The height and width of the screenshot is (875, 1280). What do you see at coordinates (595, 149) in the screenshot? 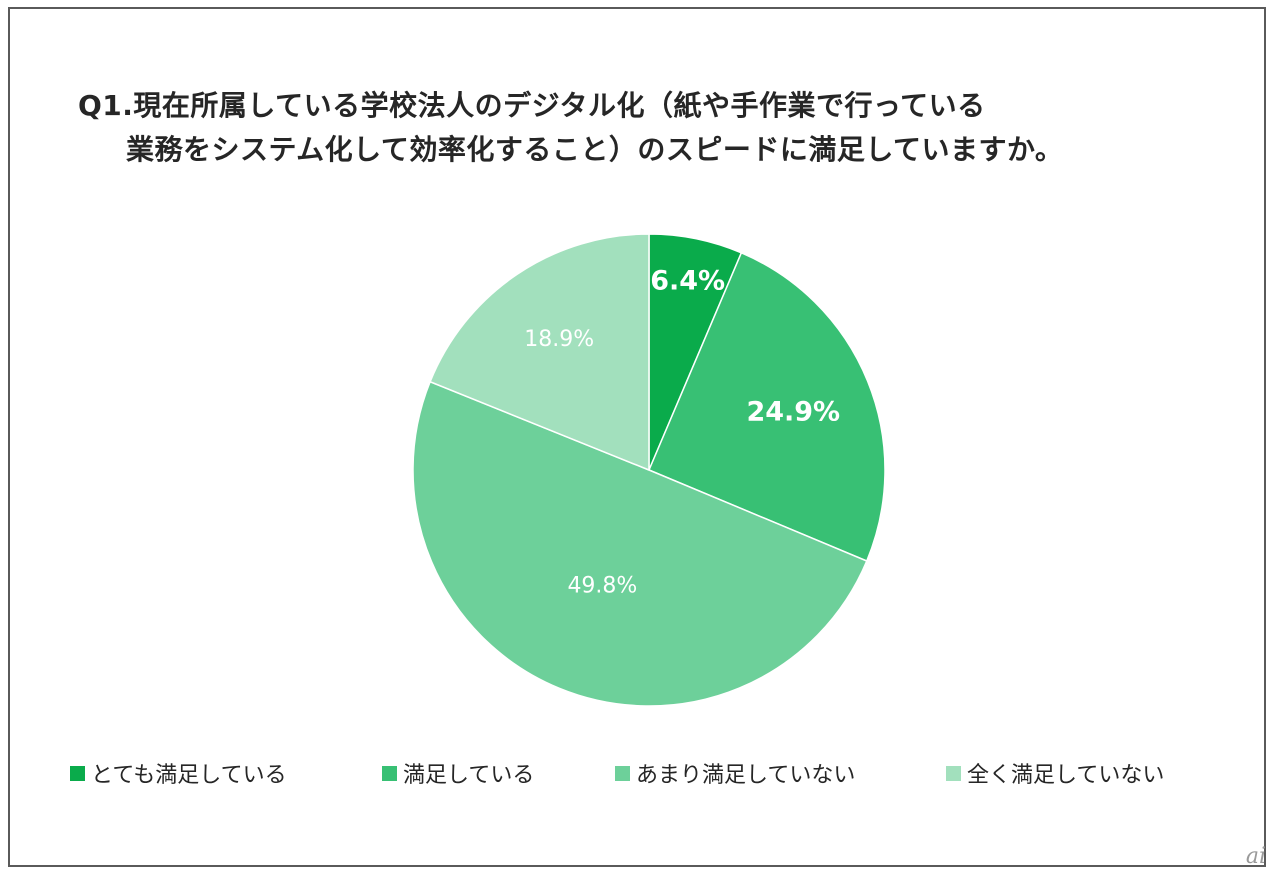
I see `chart-title-line2: 業務をシステム化して効率化すること）のスピードに満足していますか。` at bounding box center [595, 149].